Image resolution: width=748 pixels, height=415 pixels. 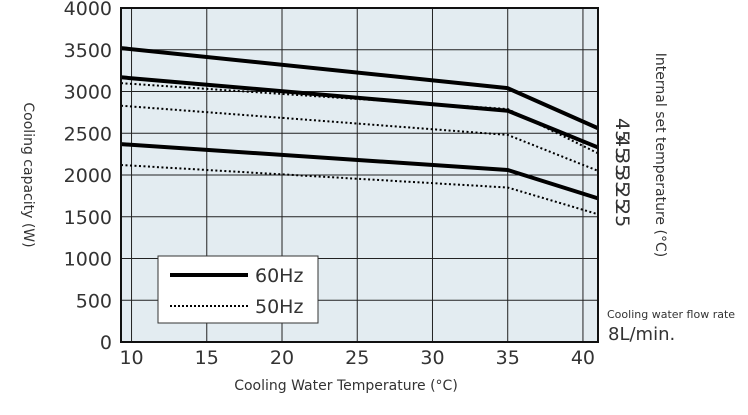 What do you see at coordinates (28, 174) in the screenshot?
I see `y-axis-label: Cooling capacity (W)` at bounding box center [28, 174].